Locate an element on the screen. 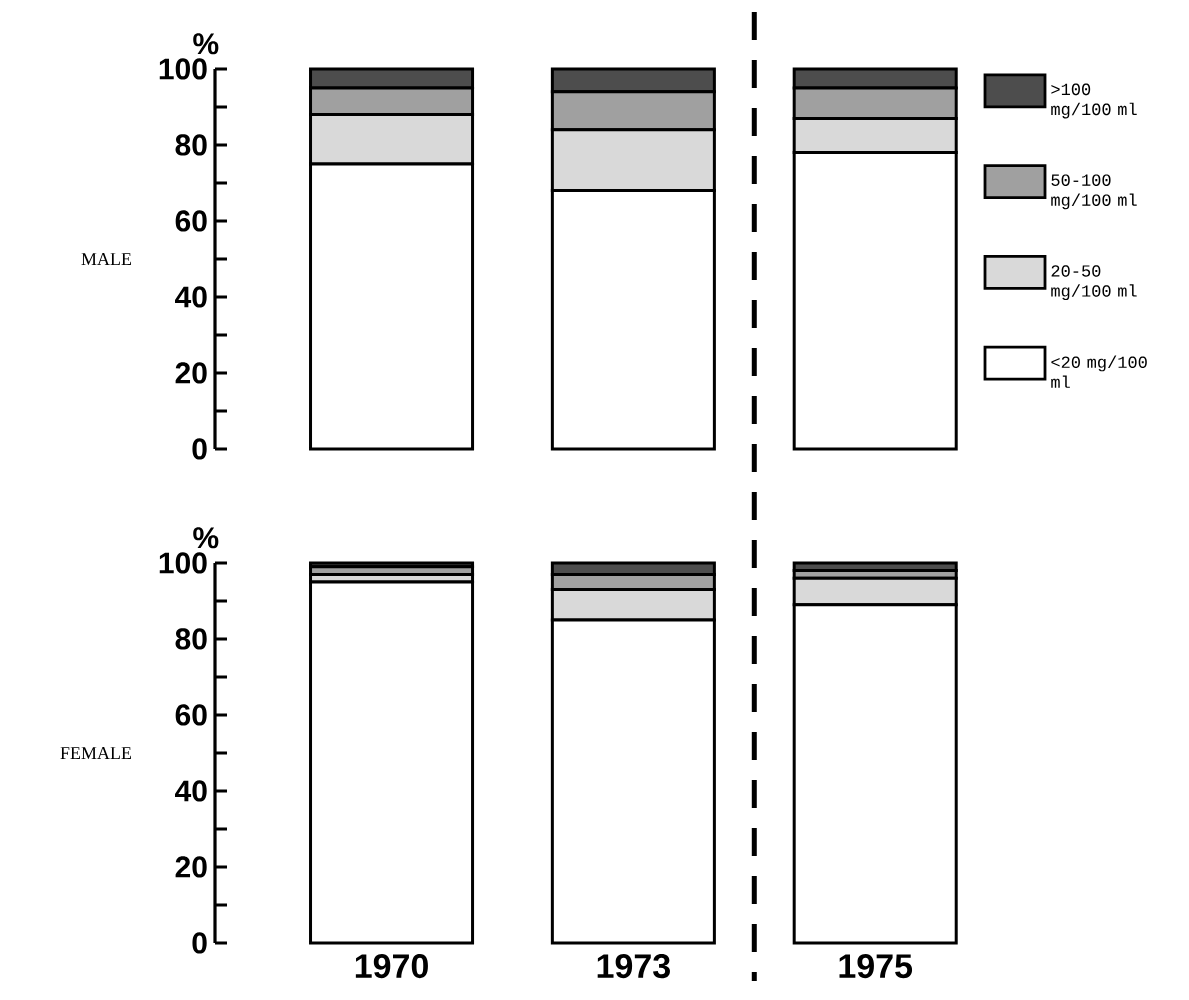 This screenshot has width=1189, height=1000. legend-label: <20 mg/100 ml is located at coordinates (1099, 371).